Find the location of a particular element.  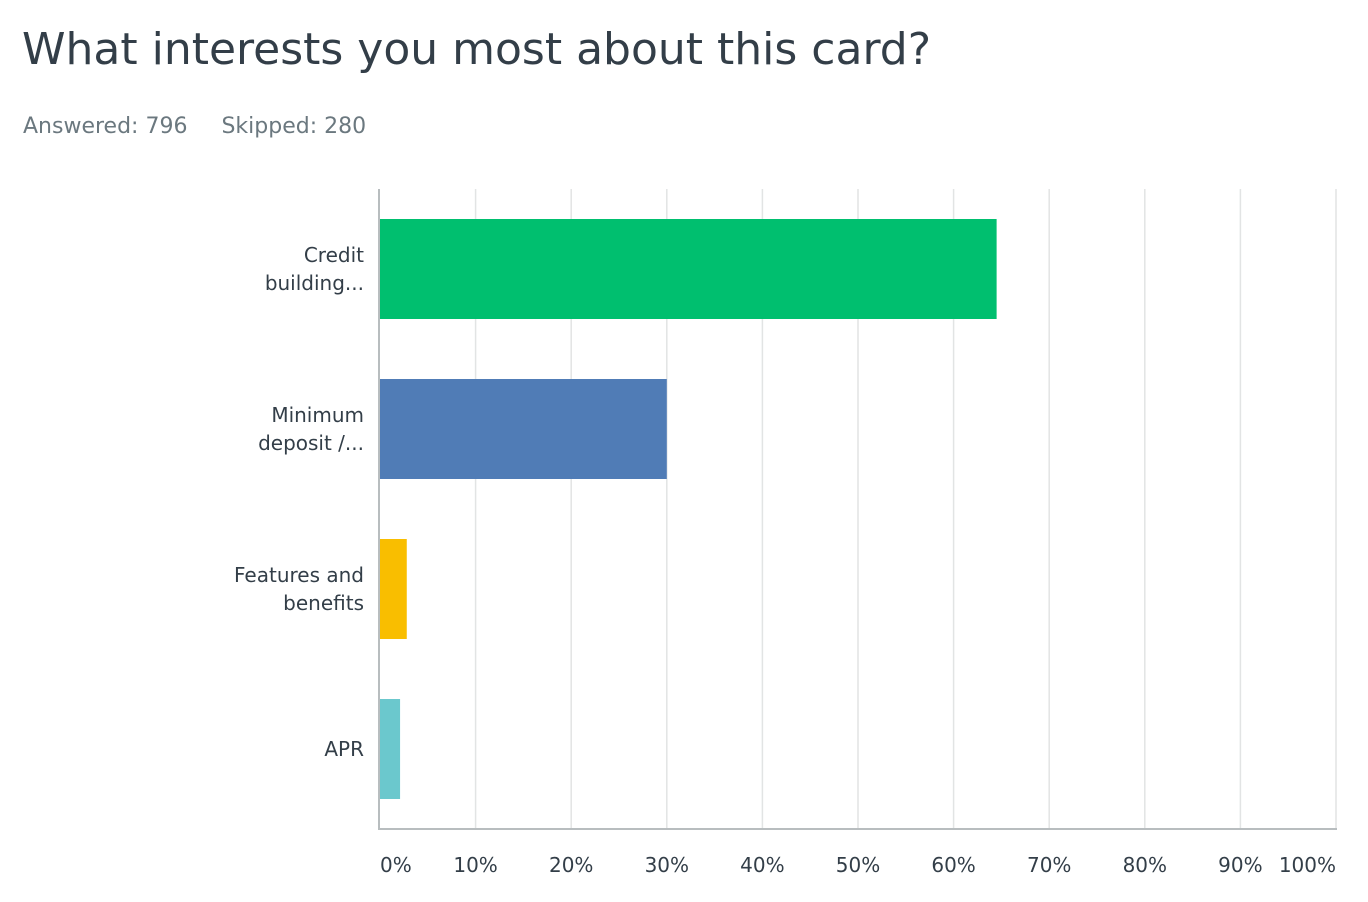

x-tick-label-10: 100% is located at coordinates (1307, 865).